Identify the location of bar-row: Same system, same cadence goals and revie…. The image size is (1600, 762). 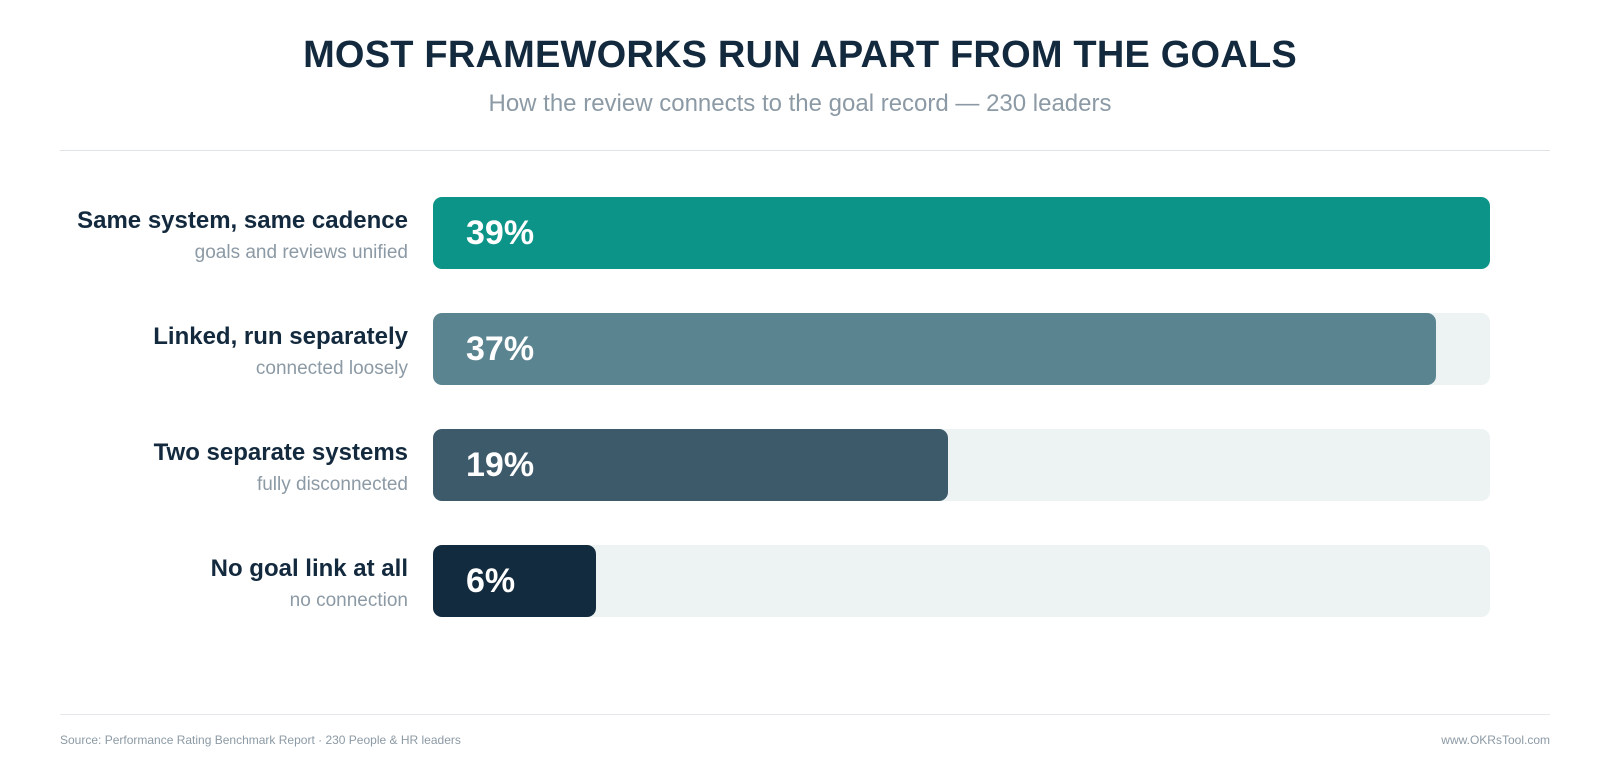
(800, 233).